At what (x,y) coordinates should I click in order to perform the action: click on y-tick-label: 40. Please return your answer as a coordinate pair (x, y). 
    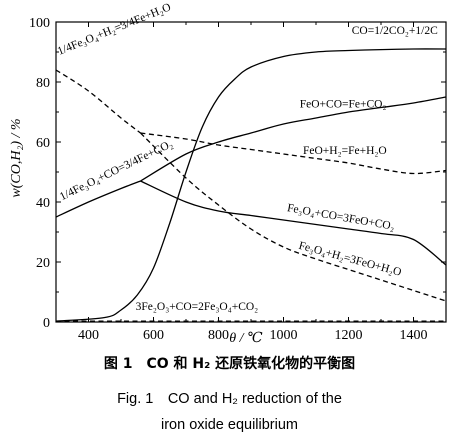
    Looking at the image, I should click on (43, 203).